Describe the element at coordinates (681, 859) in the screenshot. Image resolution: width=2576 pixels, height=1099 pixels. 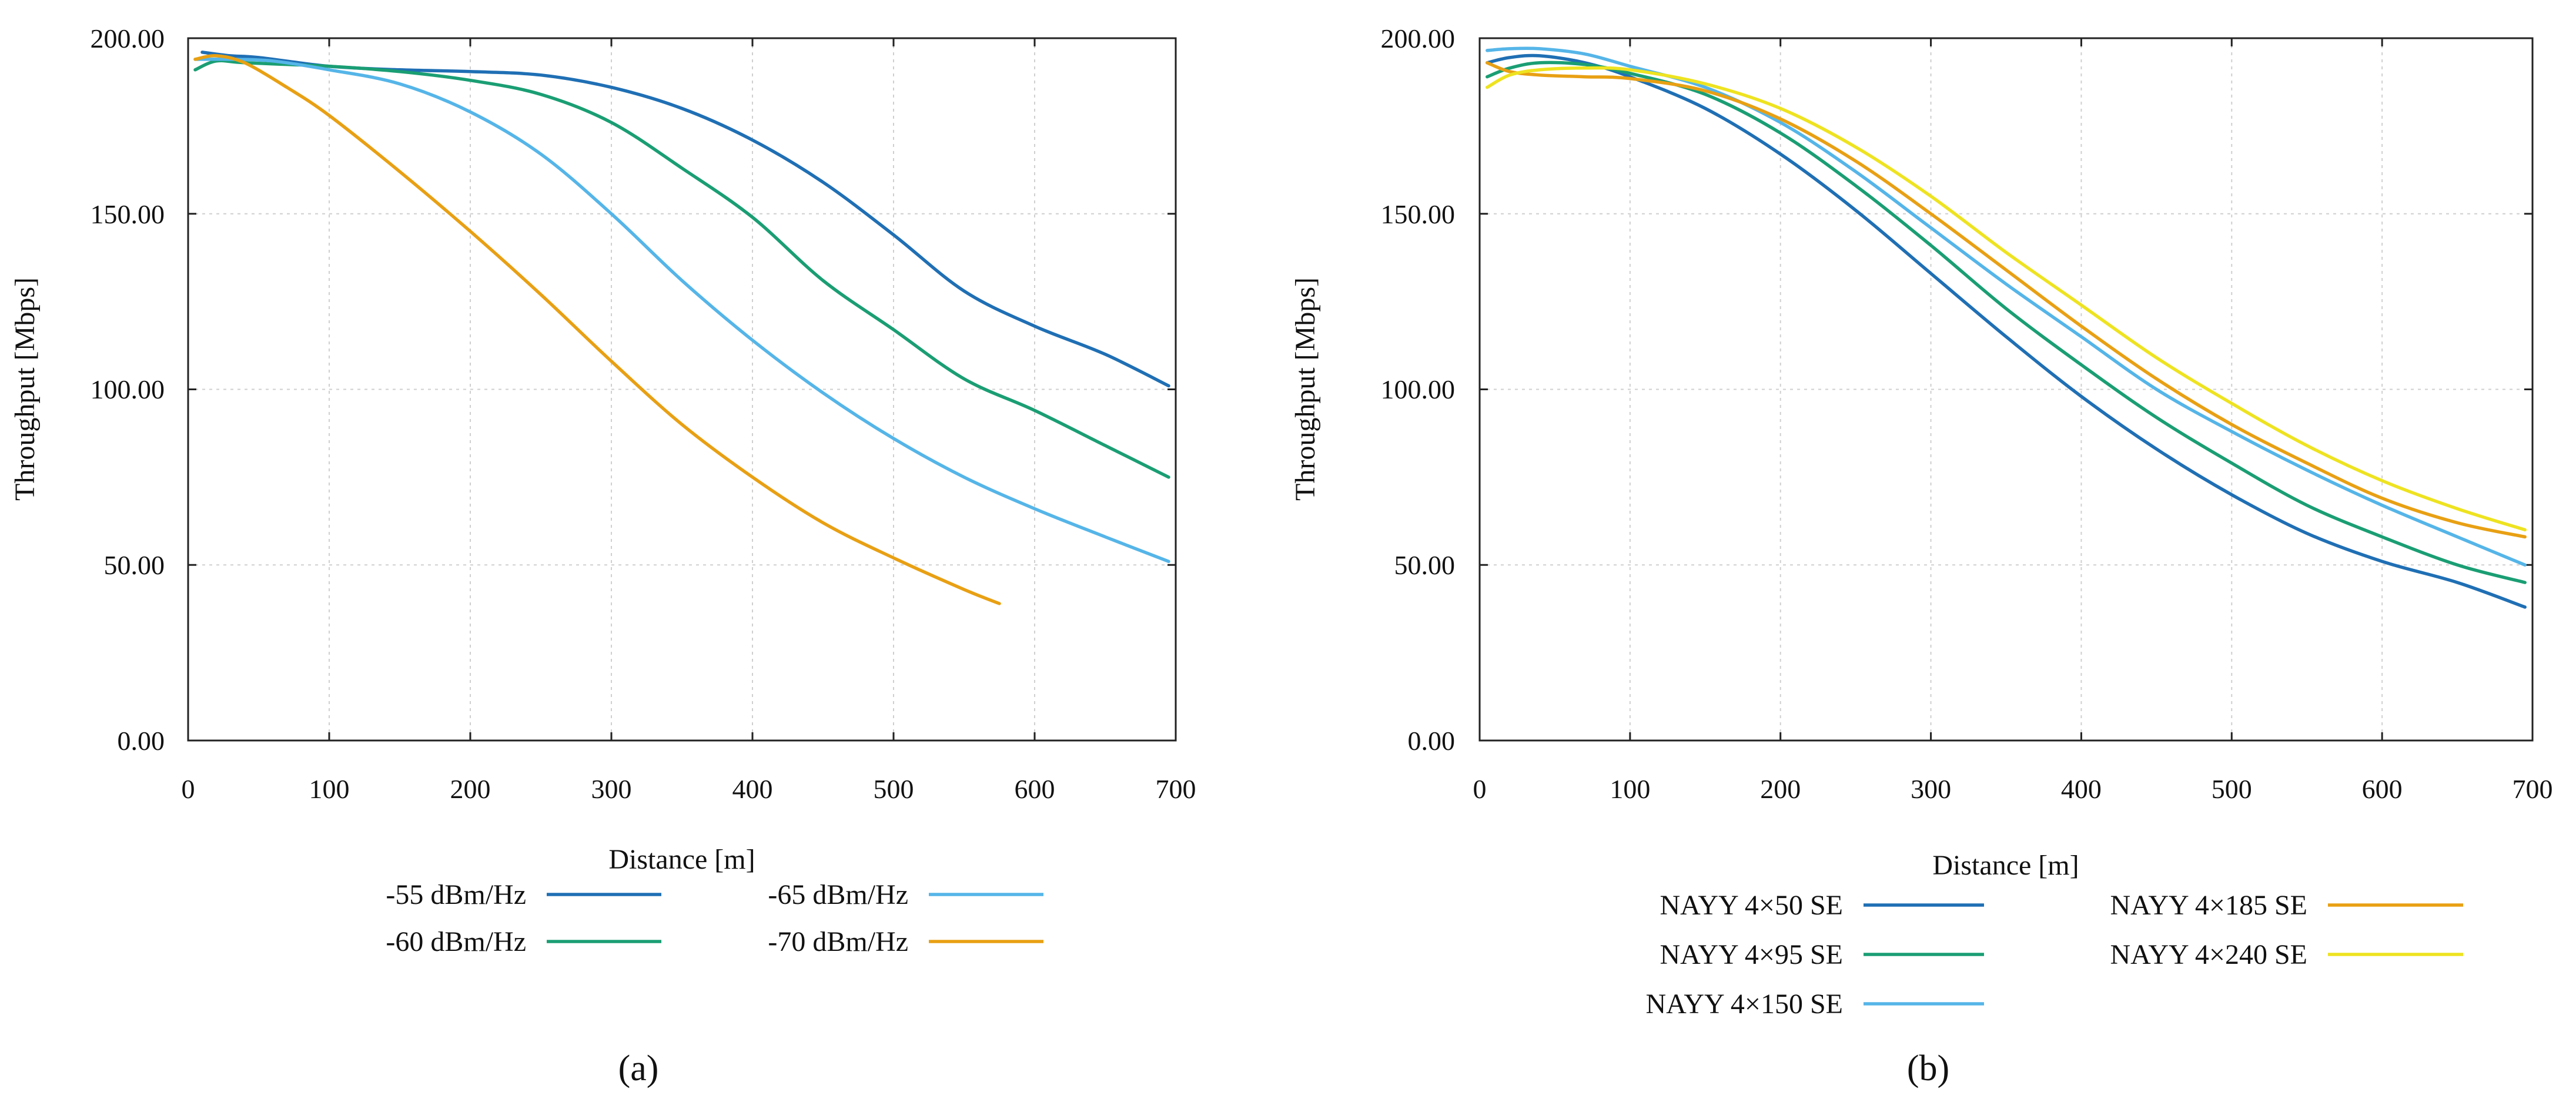
I see `x-axis-title-a: Distance [m]` at that location.